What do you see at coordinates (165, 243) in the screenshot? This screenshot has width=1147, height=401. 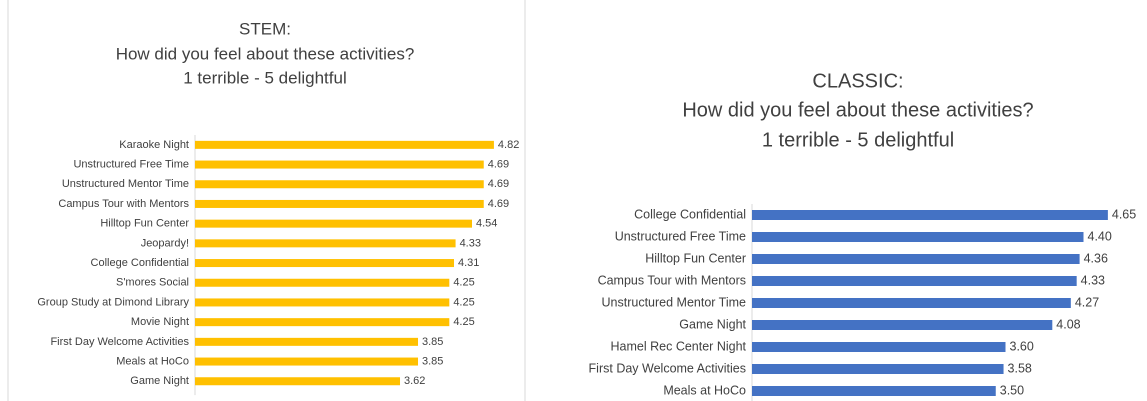 I see `category-label: Jeopardy!` at bounding box center [165, 243].